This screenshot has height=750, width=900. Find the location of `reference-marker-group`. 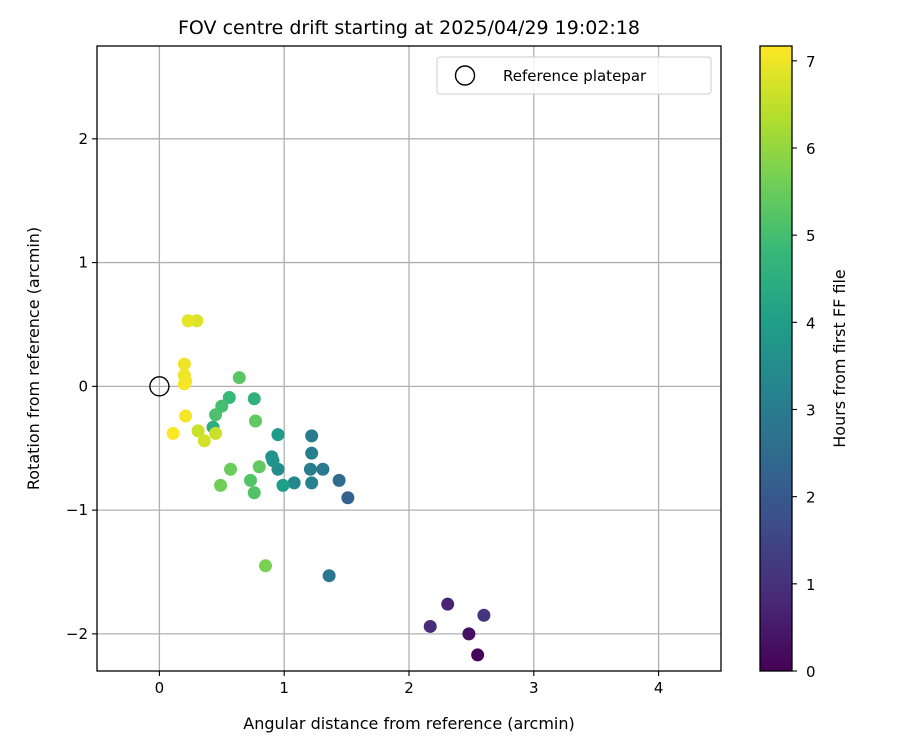

reference-marker-group is located at coordinates (159, 386).